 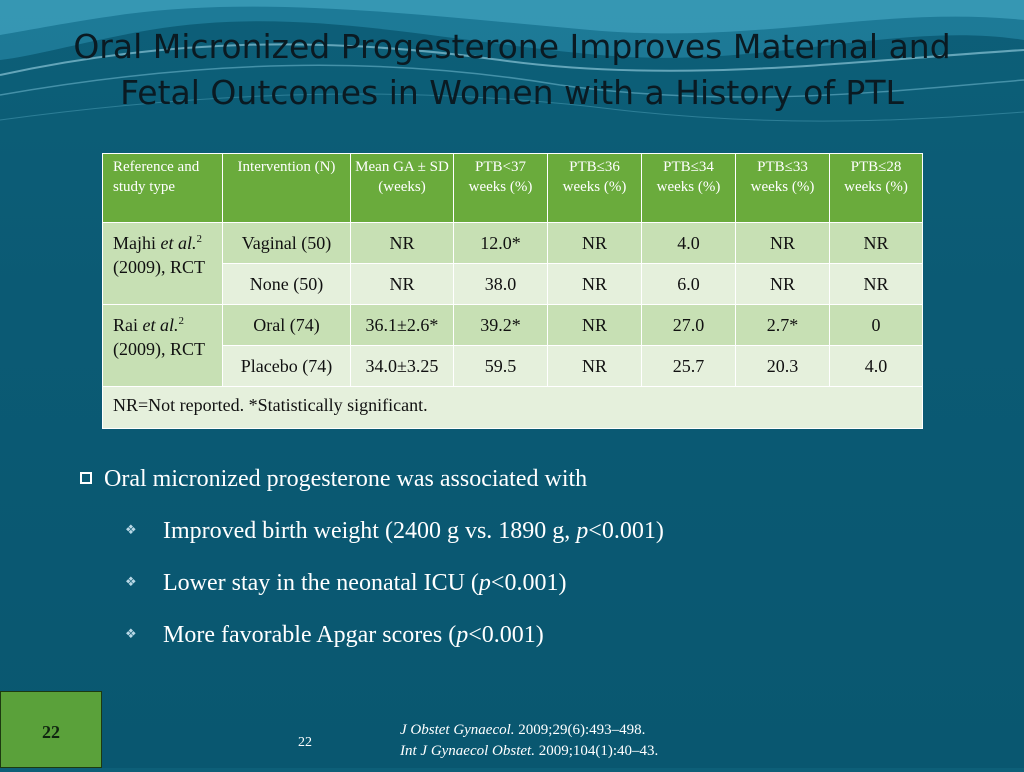 I want to click on citation-detail: 2009;104(1):40–43., so click(x=596, y=751).